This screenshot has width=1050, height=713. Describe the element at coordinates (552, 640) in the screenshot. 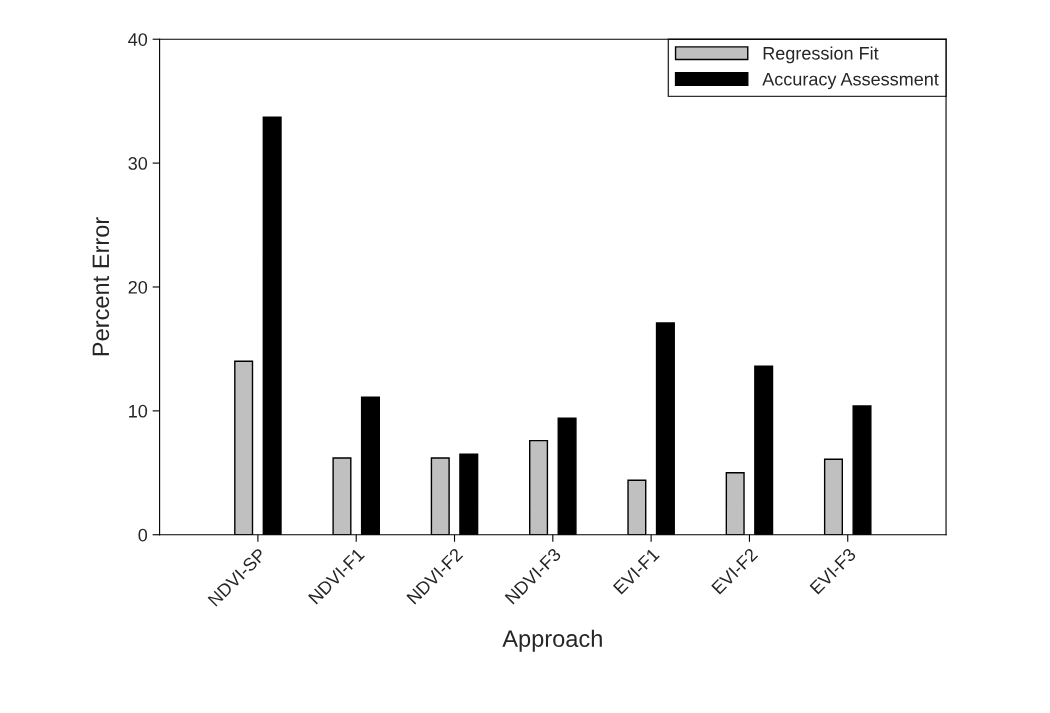

I see `x-axis-title: Approach` at that location.